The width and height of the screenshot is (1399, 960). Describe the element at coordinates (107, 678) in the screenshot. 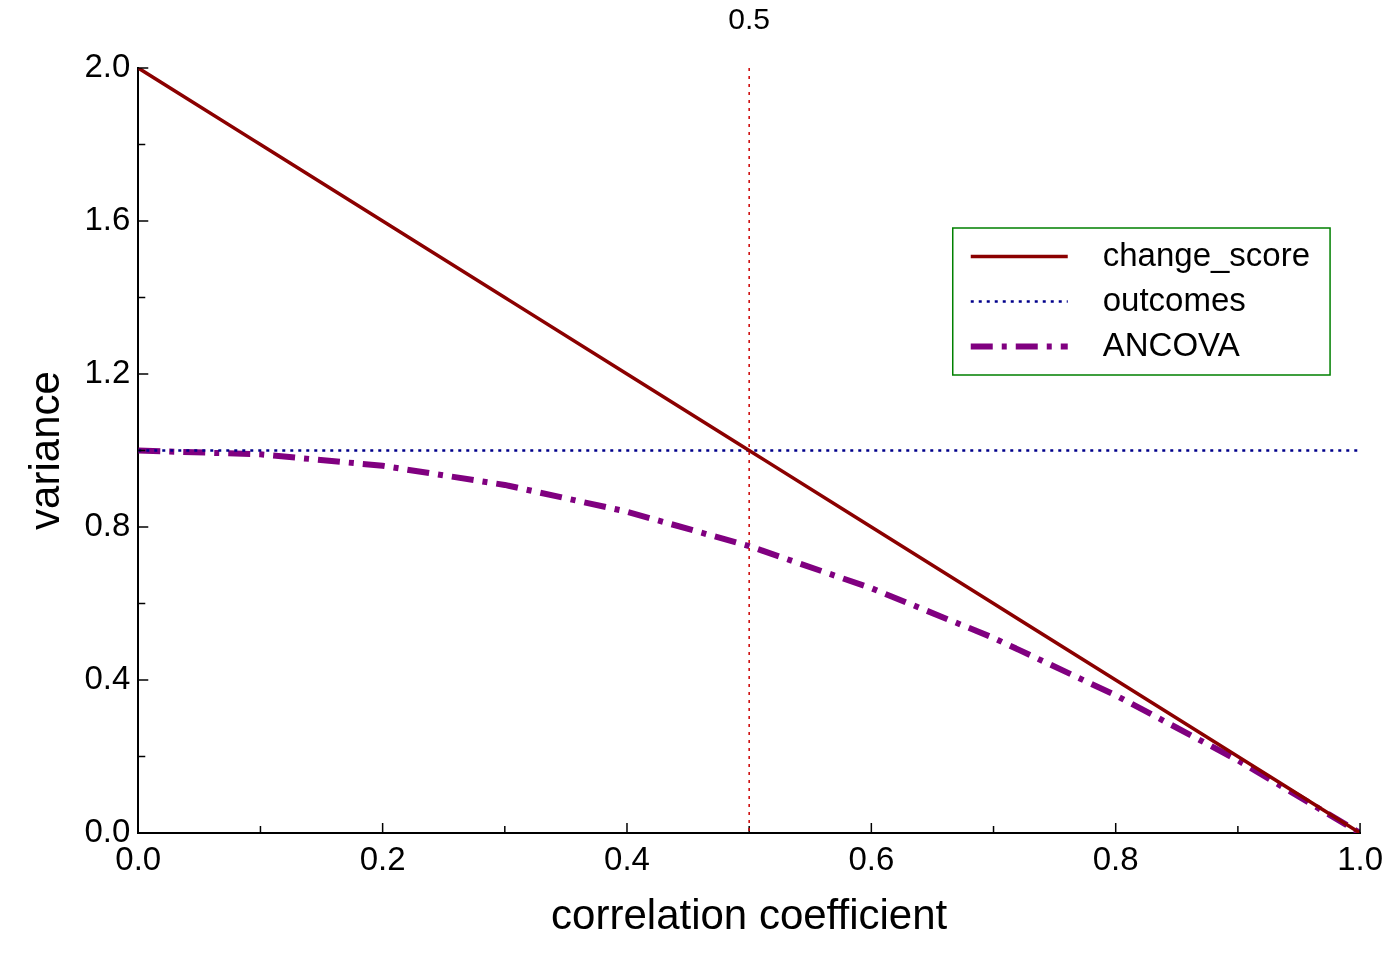

I see `y-tick-label: 0.4` at that location.